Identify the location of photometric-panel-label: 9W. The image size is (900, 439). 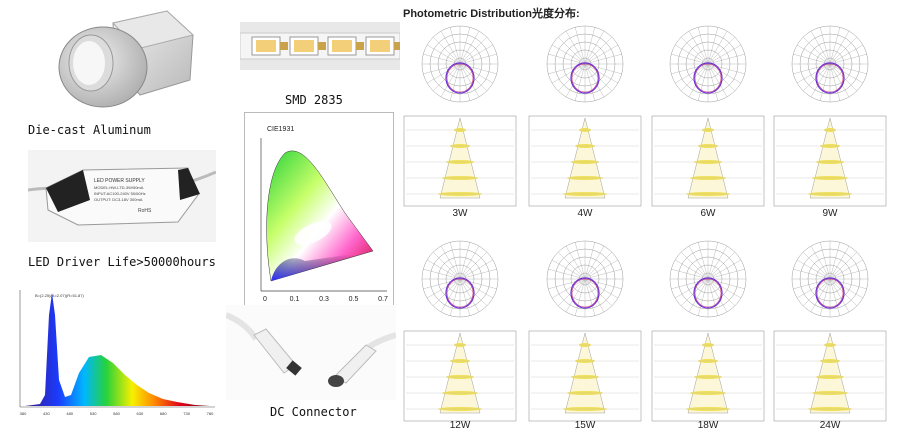
(830, 213).